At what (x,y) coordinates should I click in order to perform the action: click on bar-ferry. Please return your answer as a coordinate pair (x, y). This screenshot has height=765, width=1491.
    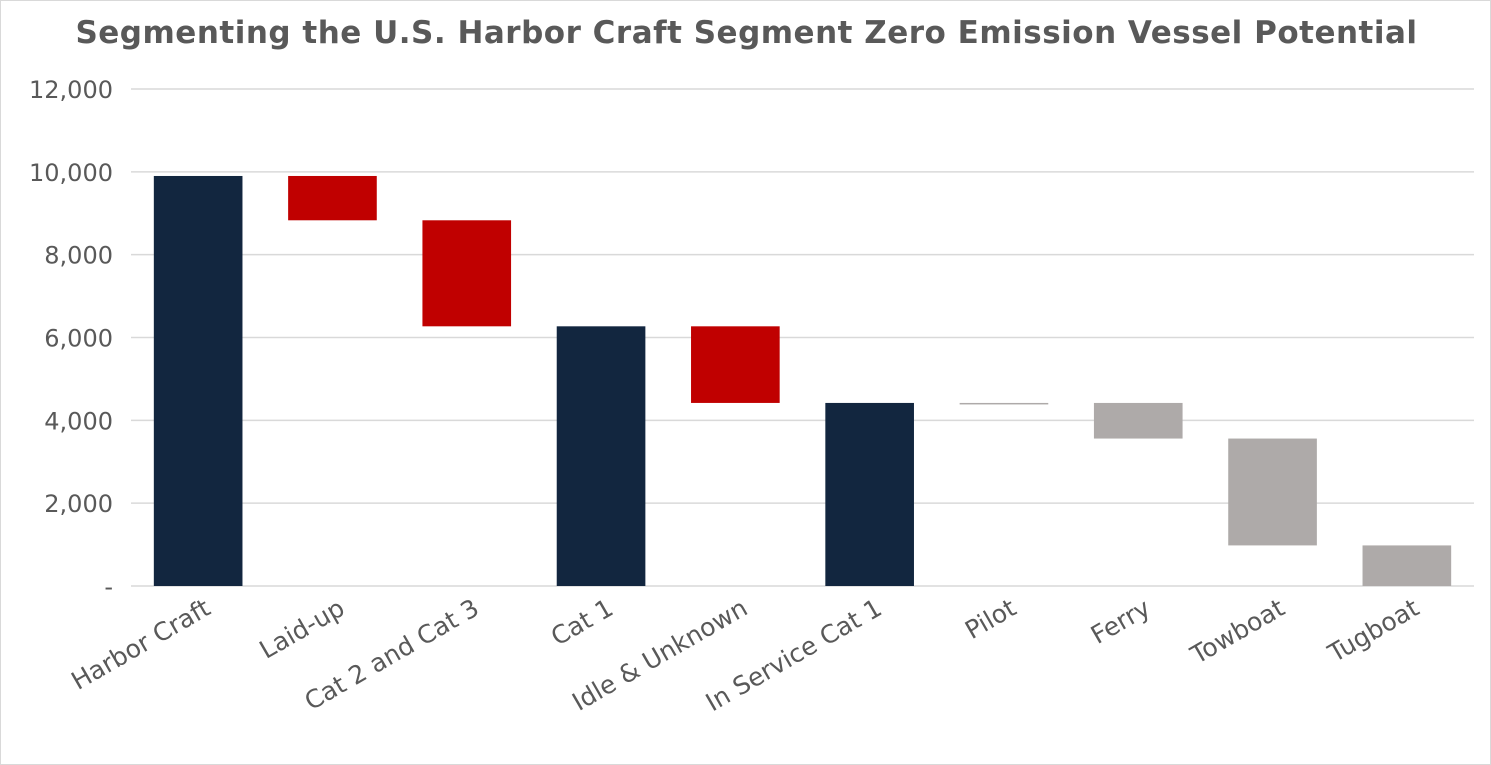
    Looking at the image, I should click on (1138, 420).